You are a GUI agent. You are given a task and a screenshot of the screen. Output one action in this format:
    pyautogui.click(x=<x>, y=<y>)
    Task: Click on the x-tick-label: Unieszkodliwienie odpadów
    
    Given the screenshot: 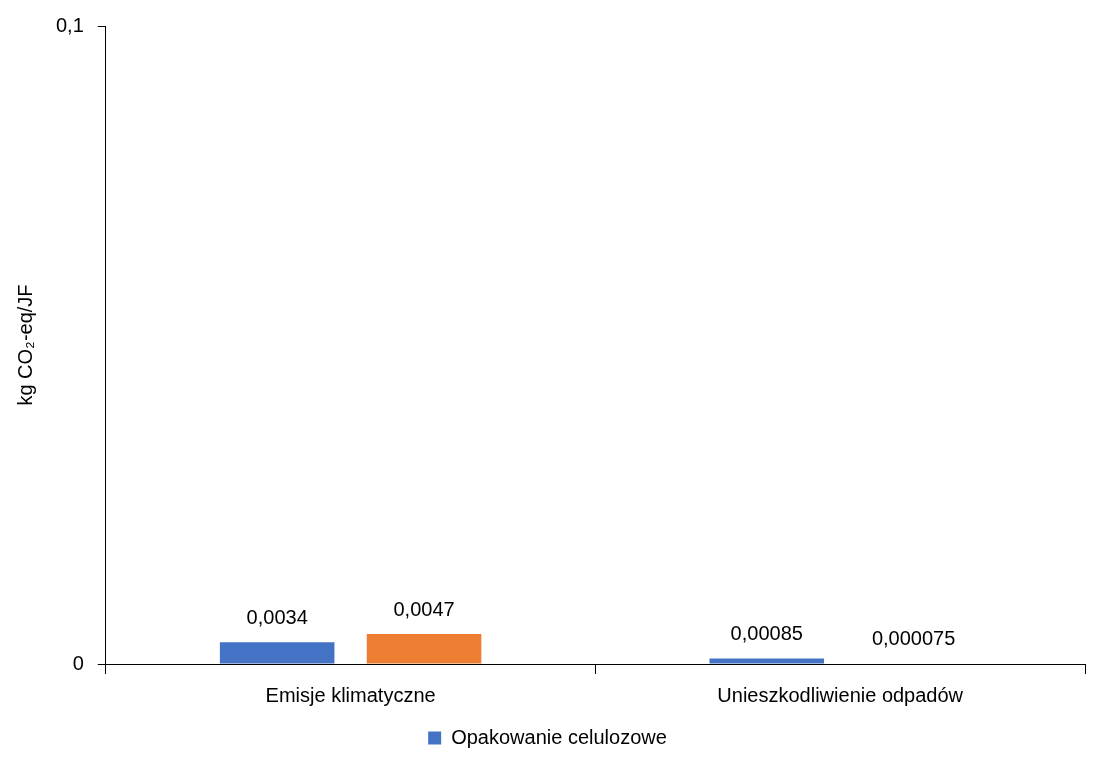 What is the action you would take?
    pyautogui.click(x=840, y=694)
    